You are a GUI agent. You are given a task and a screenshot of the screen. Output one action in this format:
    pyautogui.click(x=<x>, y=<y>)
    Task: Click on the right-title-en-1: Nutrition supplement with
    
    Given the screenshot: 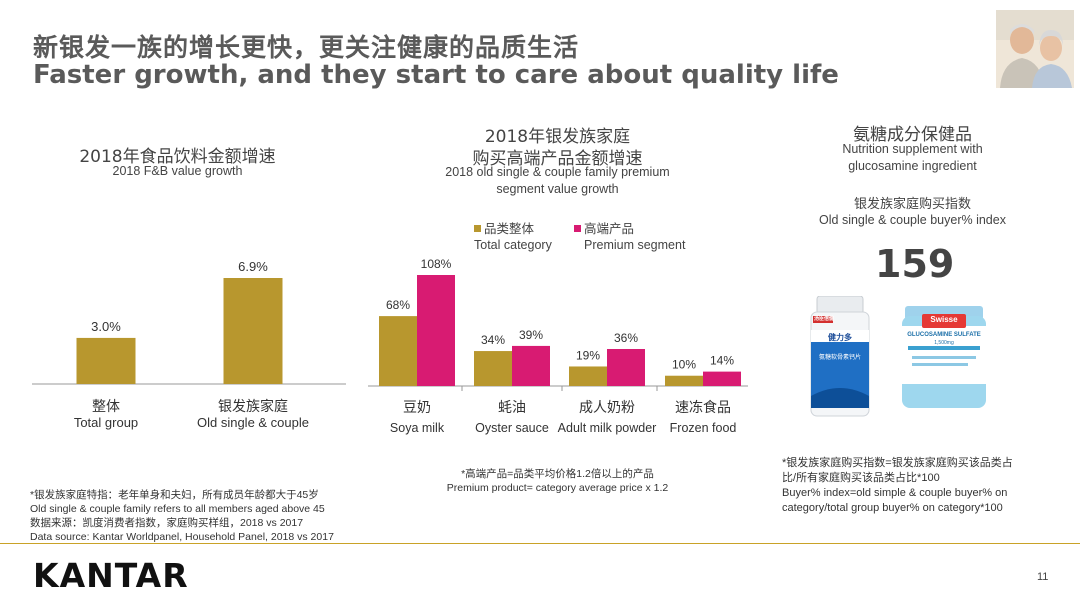 What is the action you would take?
    pyautogui.click(x=912, y=149)
    